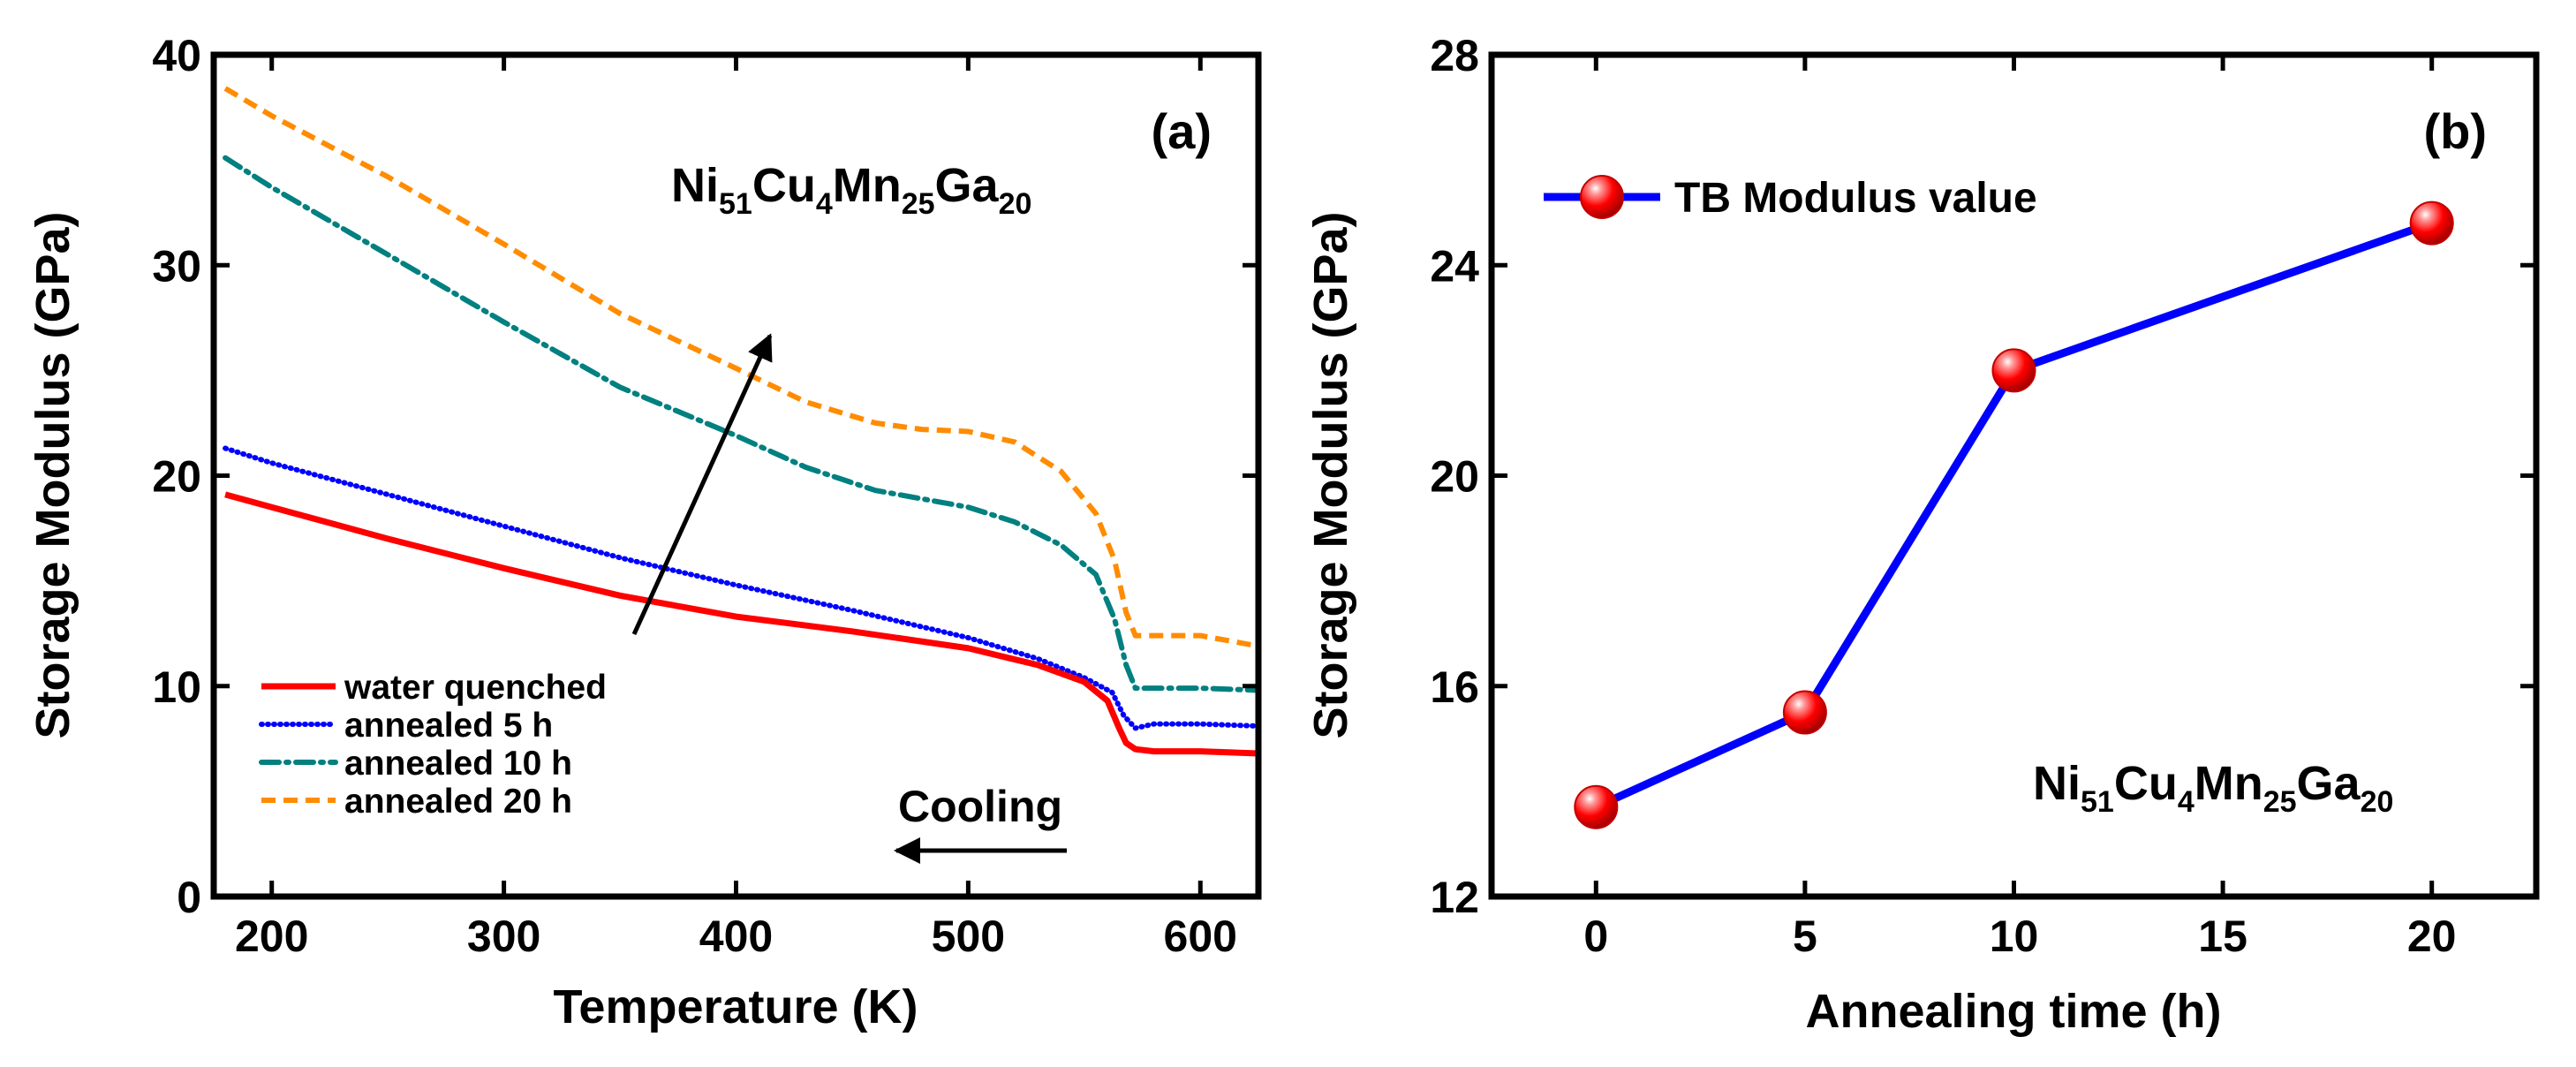  Describe the element at coordinates (176, 477) in the screenshot. I see `panel-a-ytick-label: 20` at that location.